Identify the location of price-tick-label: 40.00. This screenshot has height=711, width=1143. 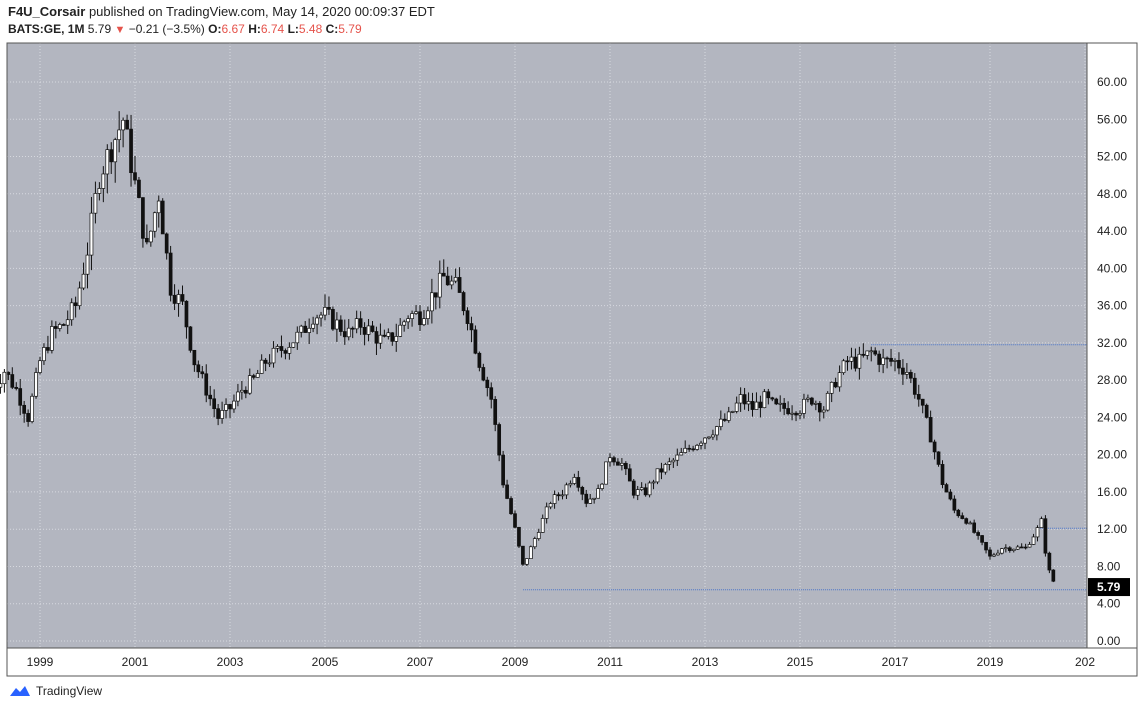
(1112, 268).